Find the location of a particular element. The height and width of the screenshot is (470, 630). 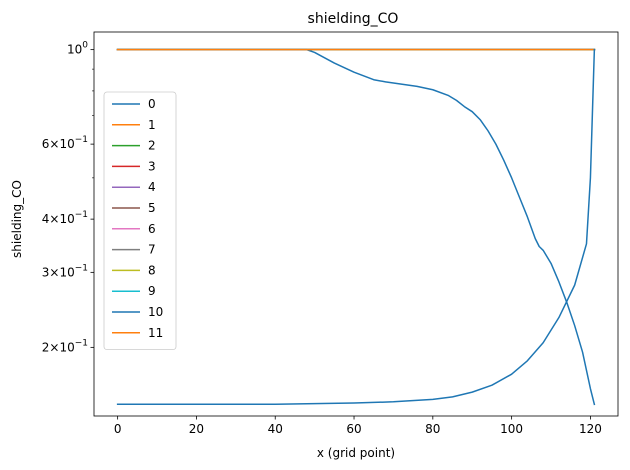

legend-box is located at coordinates (140, 221).